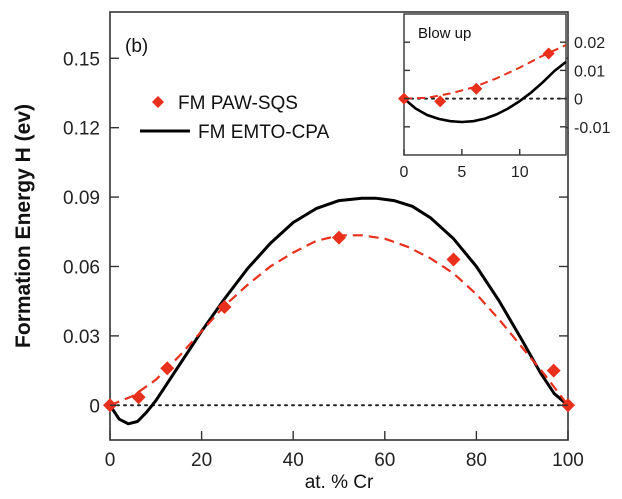 This screenshot has width=622, height=499. What do you see at coordinates (384, 460) in the screenshot?
I see `main-x-tick-label: 60` at bounding box center [384, 460].